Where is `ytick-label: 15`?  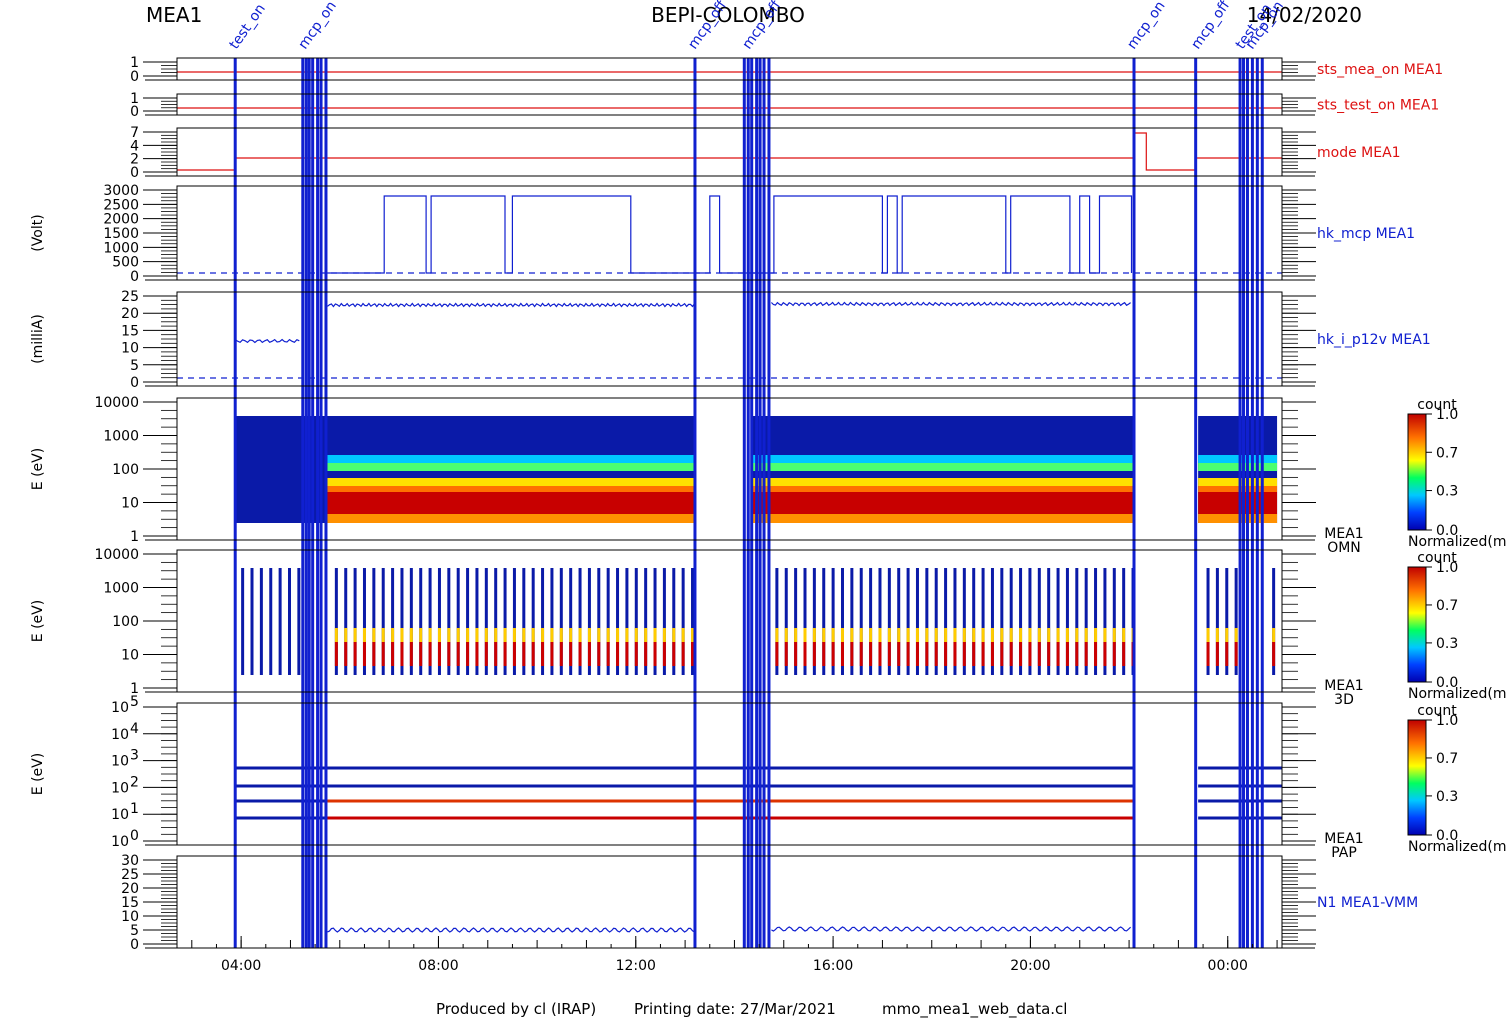
ytick-label: 15 is located at coordinates (130, 903).